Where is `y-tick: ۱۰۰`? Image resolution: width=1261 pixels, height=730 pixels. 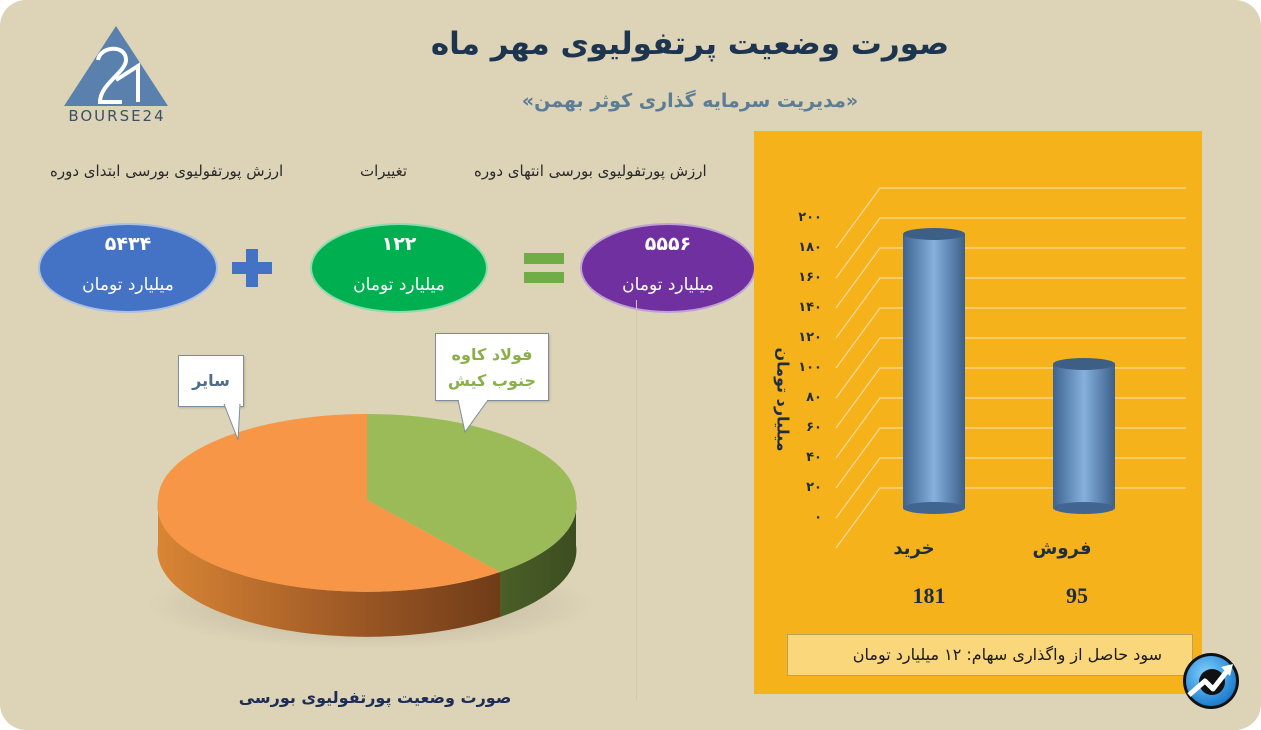 y-tick: ۱۰۰ is located at coordinates (810, 367).